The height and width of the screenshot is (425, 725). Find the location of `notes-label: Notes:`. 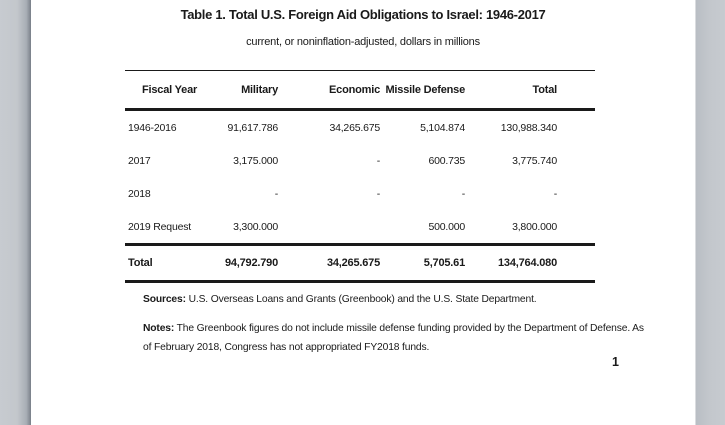

notes-label: Notes: is located at coordinates (159, 328).